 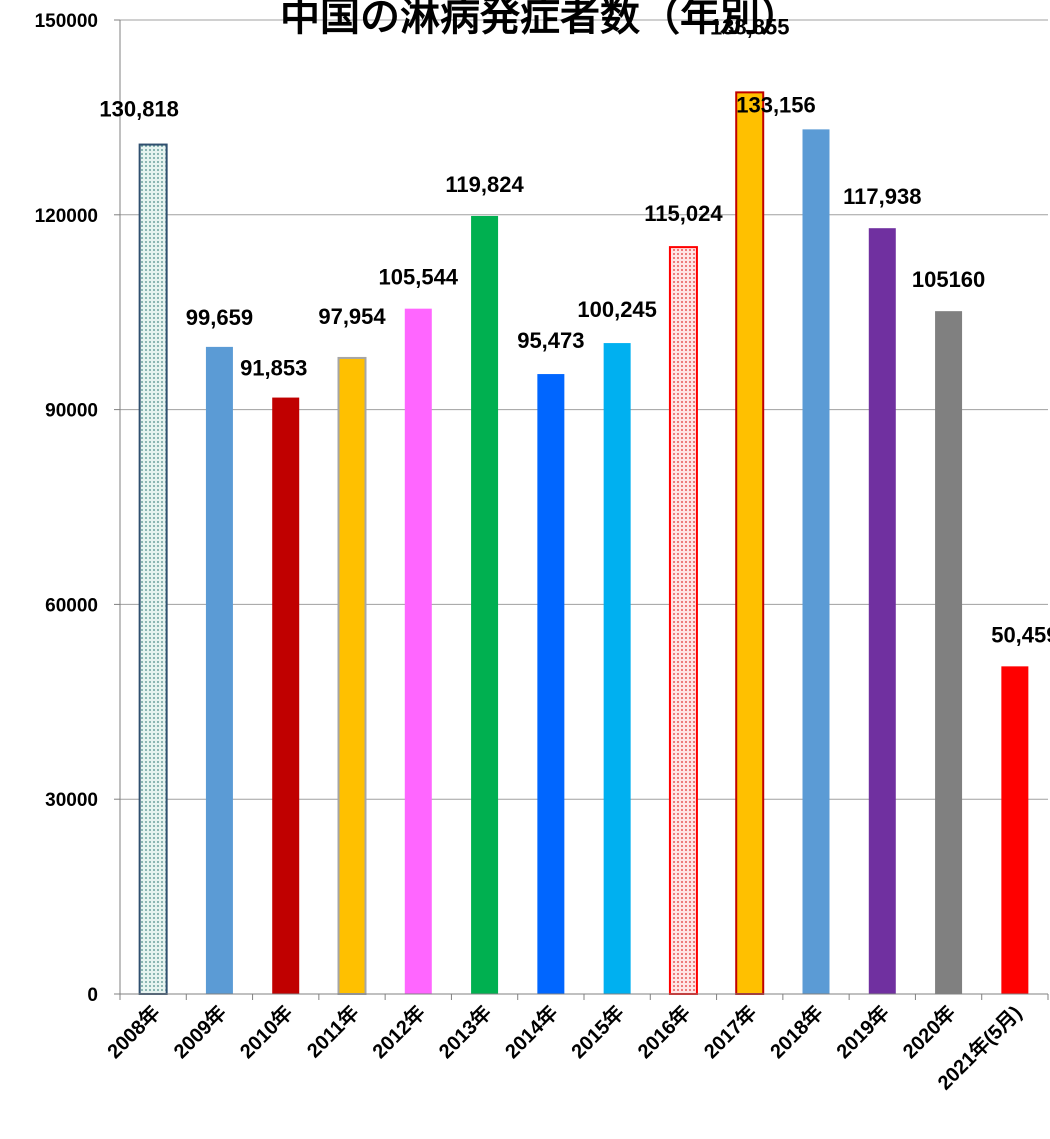 What do you see at coordinates (71, 411) in the screenshot?
I see `y-tick-label: 90000` at bounding box center [71, 411].